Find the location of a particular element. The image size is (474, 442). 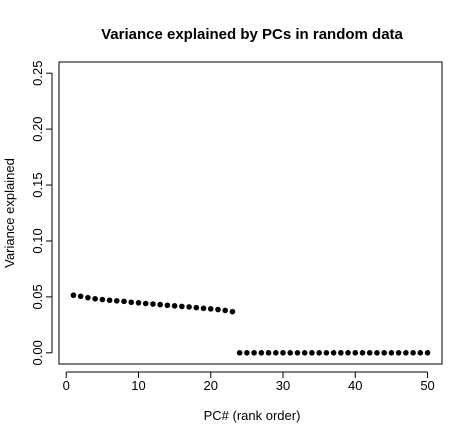

y-axis-label: Variance explained is located at coordinates (9, 213).